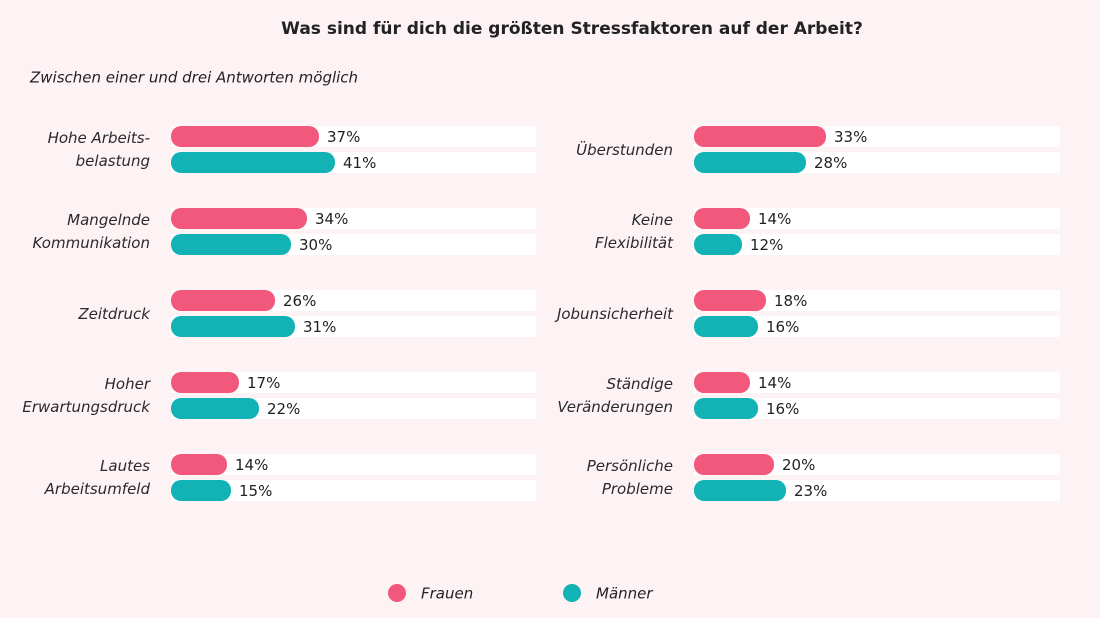  I want to click on category-label: Mangelnde Kommunikation, so click(91, 231).